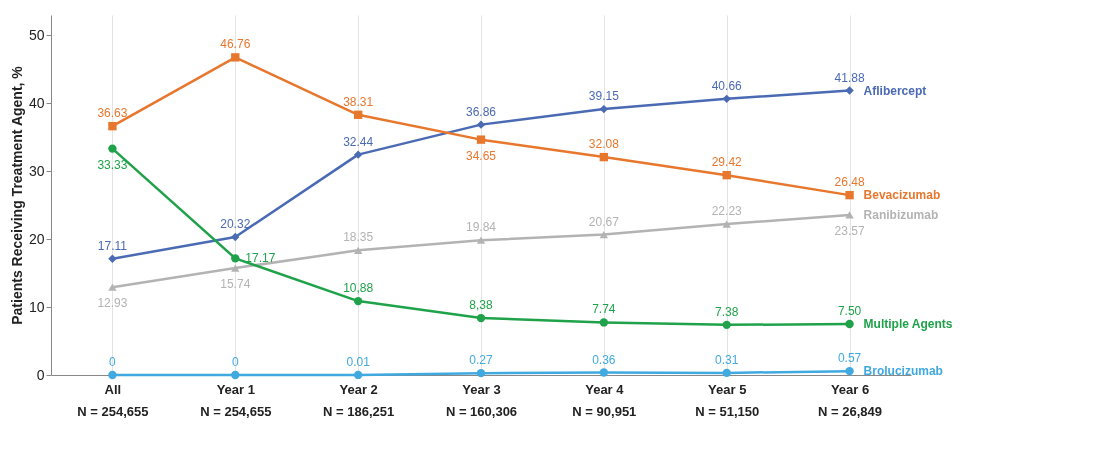 Image resolution: width=1097 pixels, height=464 pixels. What do you see at coordinates (727, 85) in the screenshot?
I see `data-label: 40.66` at bounding box center [727, 85].